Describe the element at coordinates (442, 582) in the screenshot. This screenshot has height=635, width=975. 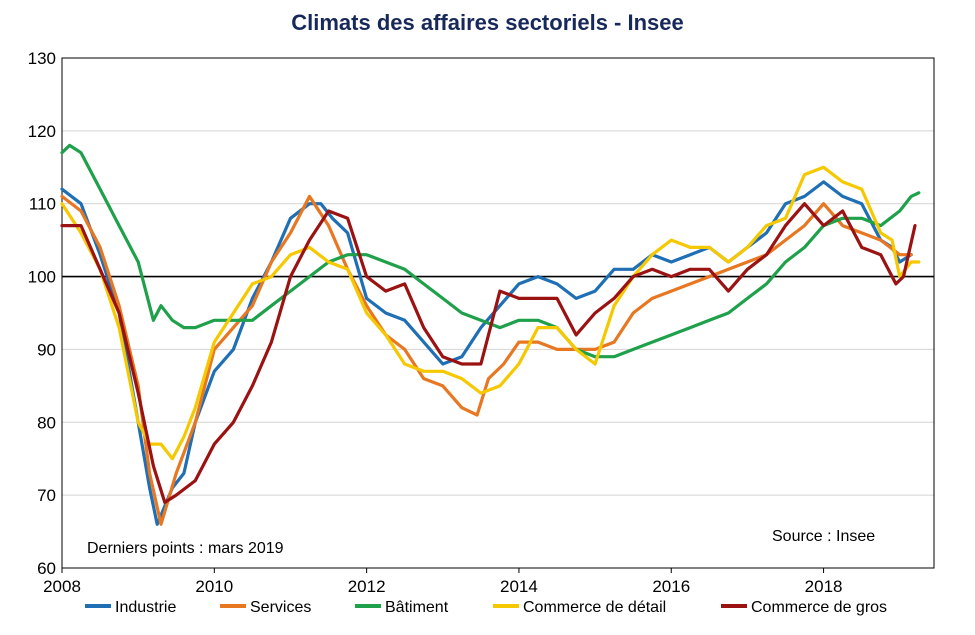
I see `x-axis: 2008 2010 2012 2014 2016 2018` at that location.